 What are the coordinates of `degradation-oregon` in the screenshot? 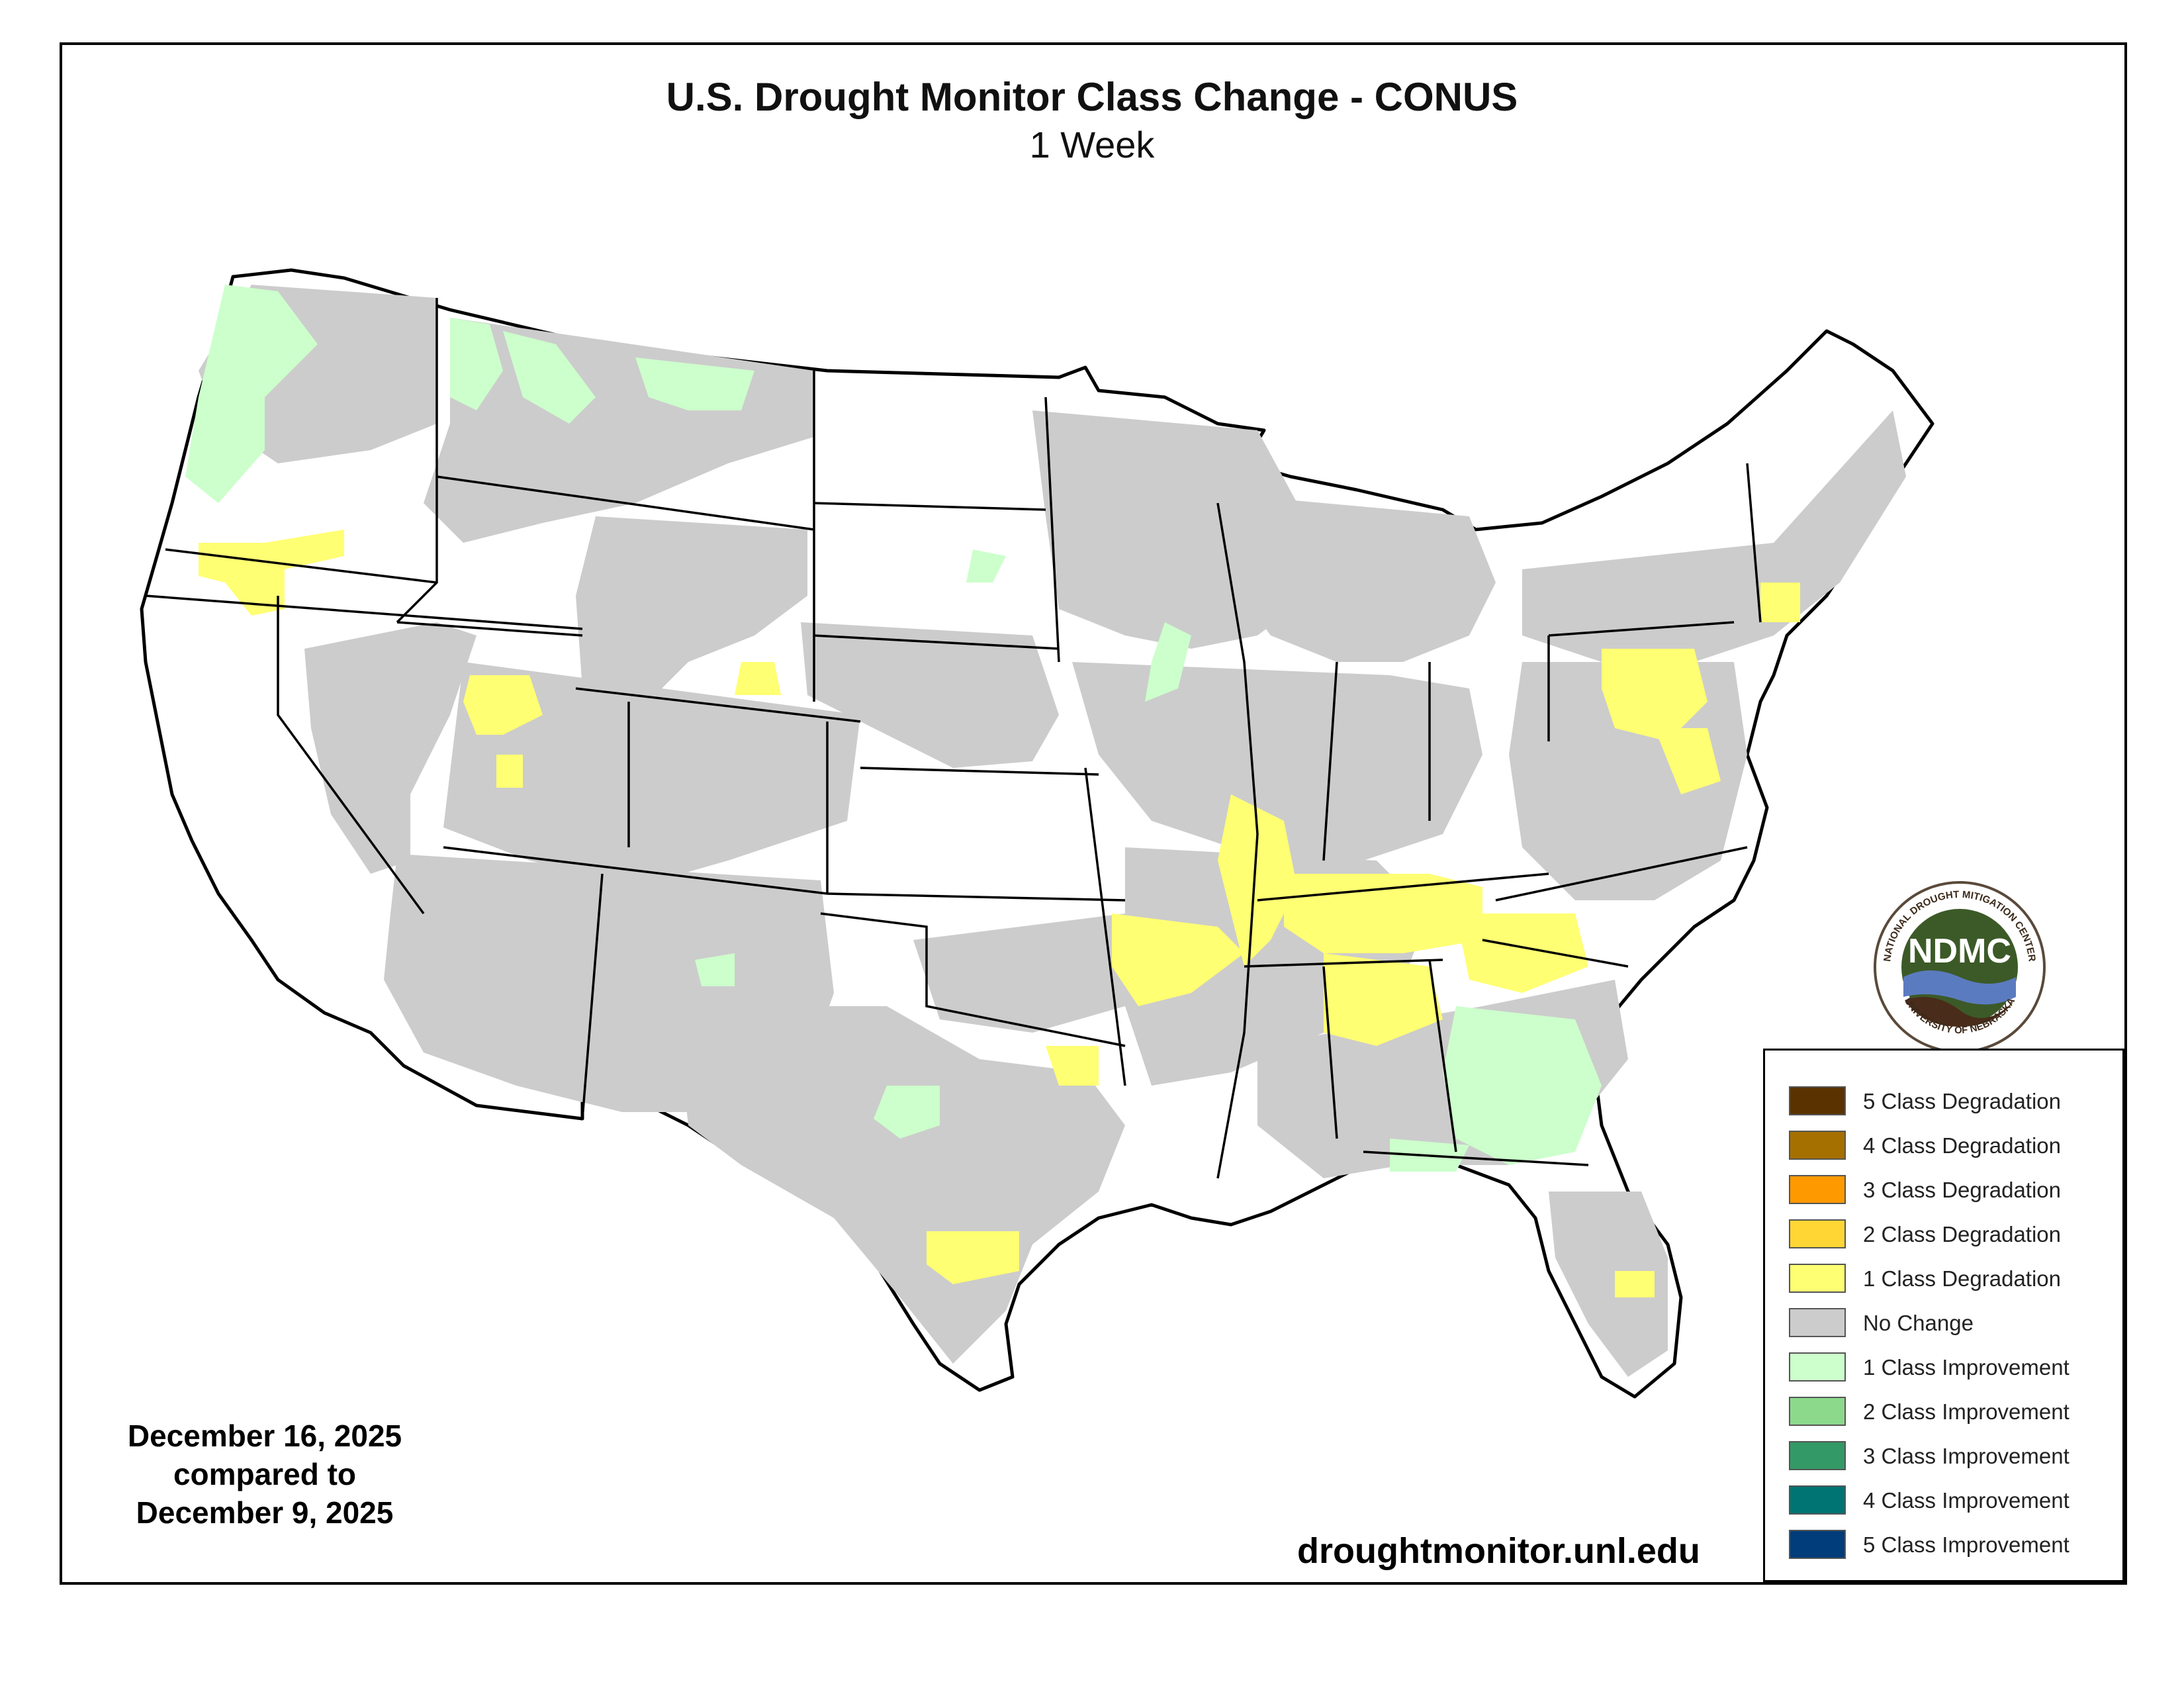 It's located at (271, 573).